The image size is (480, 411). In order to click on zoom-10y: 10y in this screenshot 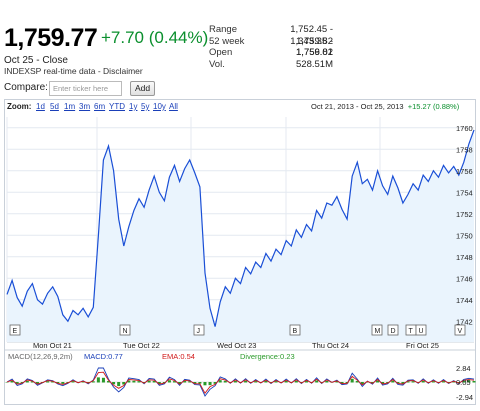, I will do `click(159, 106)`.